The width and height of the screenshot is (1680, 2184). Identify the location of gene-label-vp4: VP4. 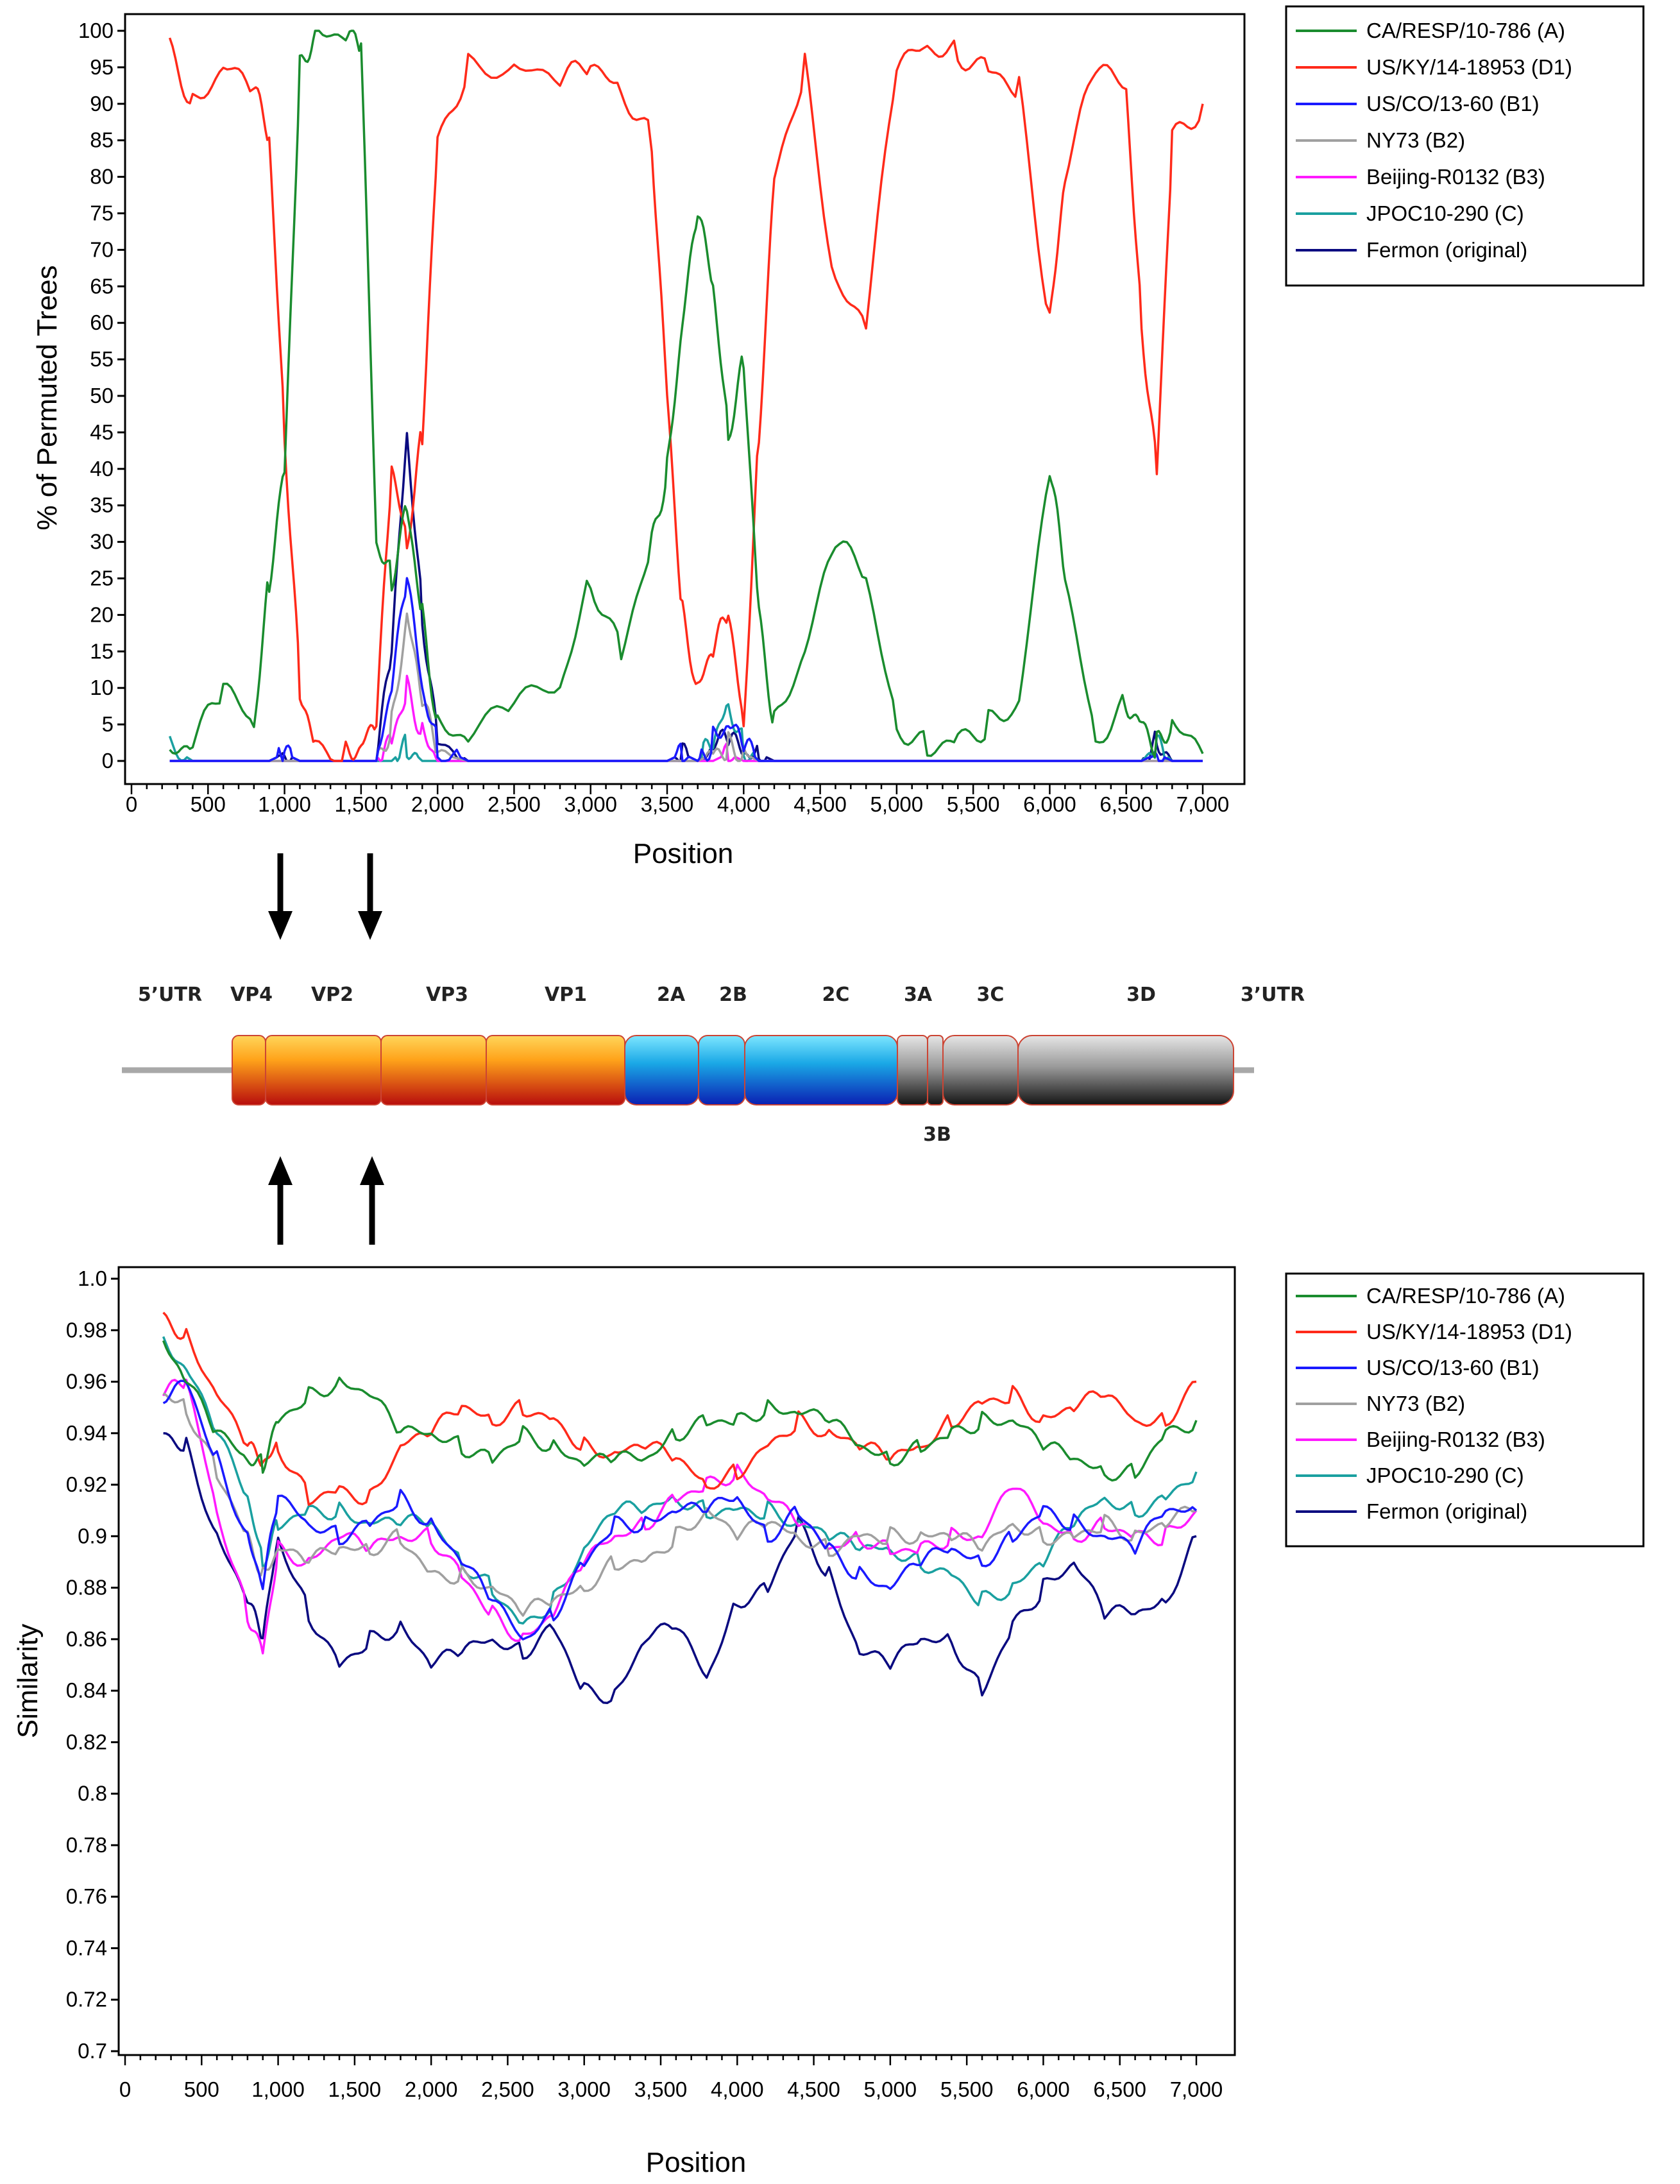
(252, 995).